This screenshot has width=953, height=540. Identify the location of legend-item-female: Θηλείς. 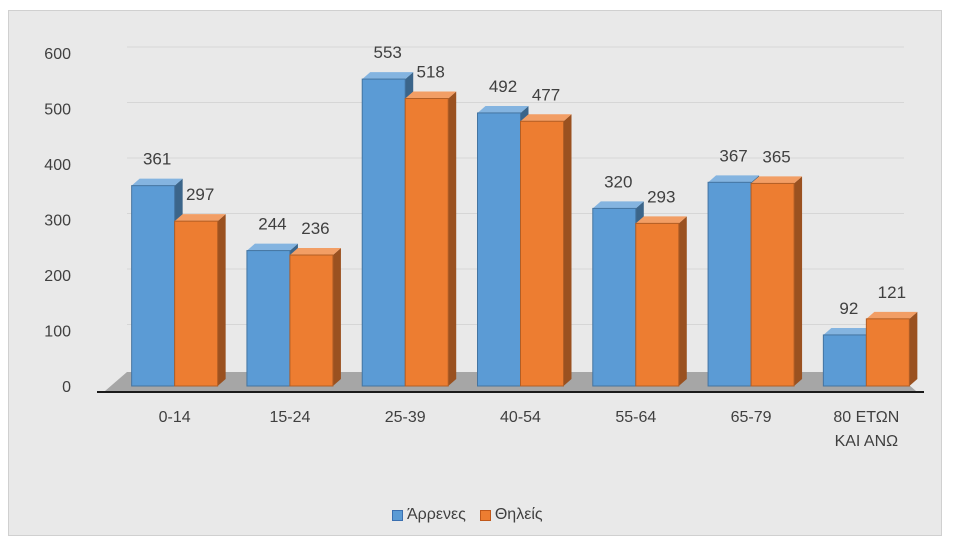
(511, 515).